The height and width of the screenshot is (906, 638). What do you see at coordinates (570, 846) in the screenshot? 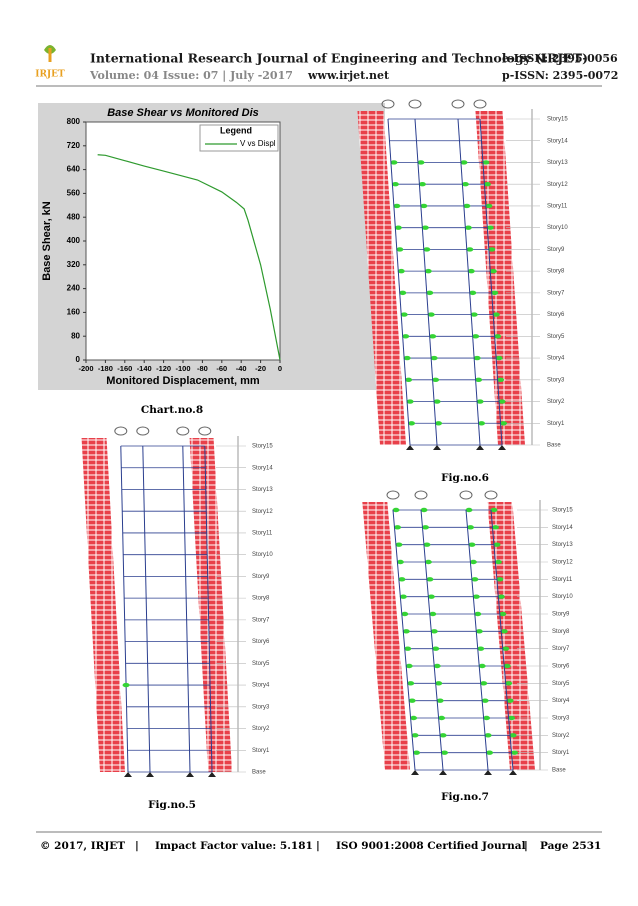
I see `page-number: Page 2531` at bounding box center [570, 846].